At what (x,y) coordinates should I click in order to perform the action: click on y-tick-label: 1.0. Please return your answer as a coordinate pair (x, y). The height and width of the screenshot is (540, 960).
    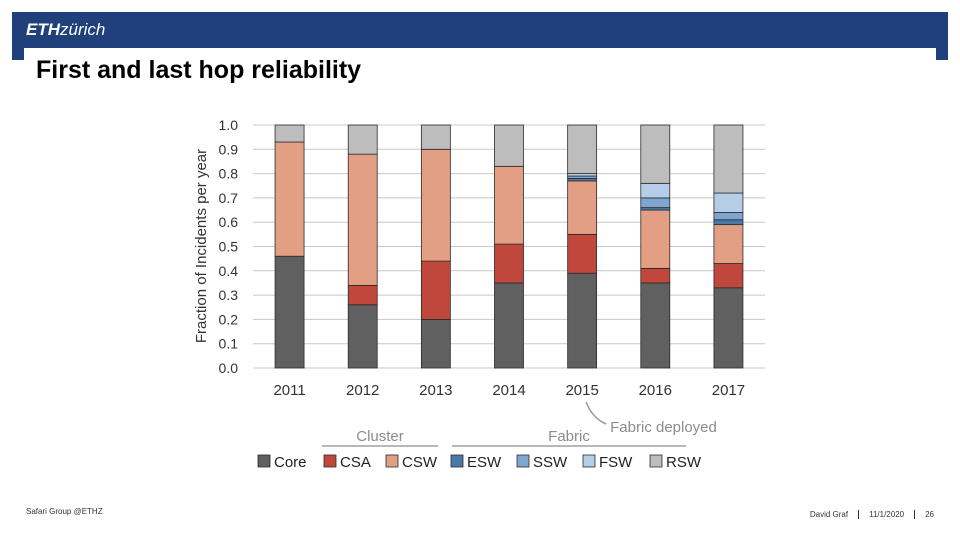
    Looking at the image, I should click on (229, 125).